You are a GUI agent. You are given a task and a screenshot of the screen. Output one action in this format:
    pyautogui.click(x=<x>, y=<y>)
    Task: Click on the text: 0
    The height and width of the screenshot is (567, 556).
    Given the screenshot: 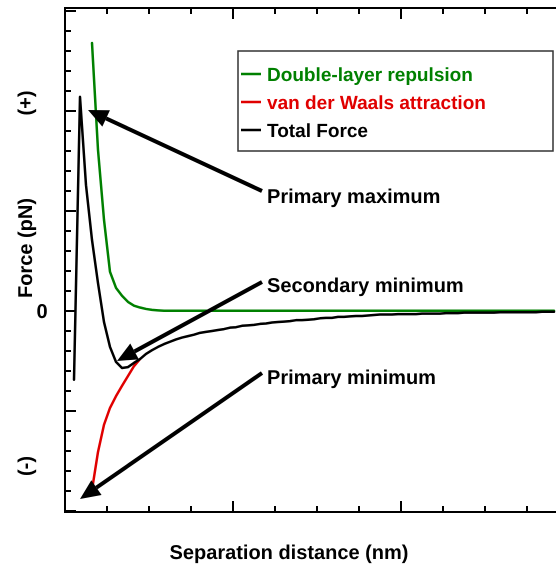 What is the action you would take?
    pyautogui.click(x=42, y=312)
    